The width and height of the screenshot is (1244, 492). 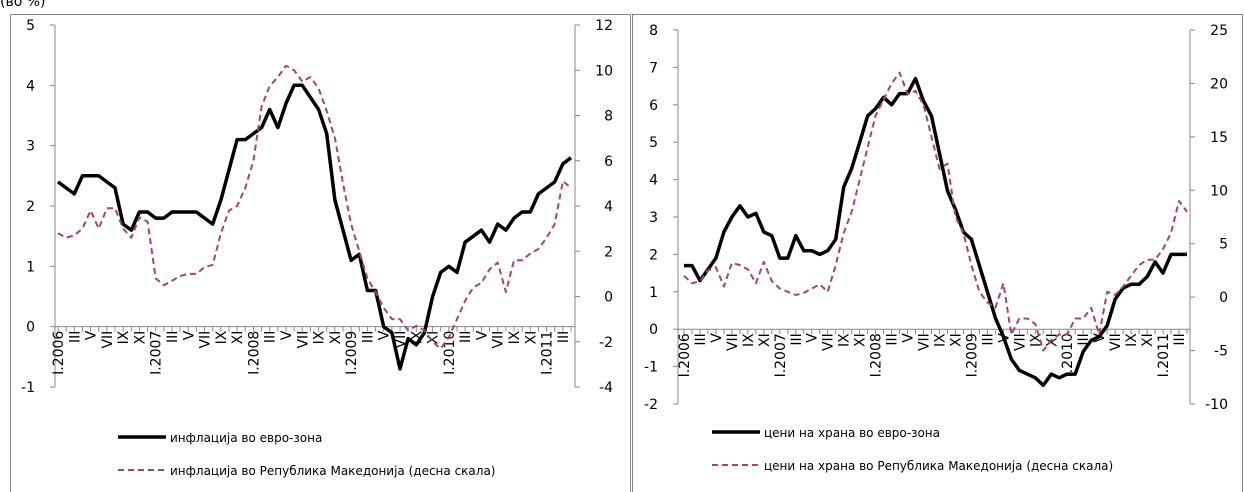 I want to click on unit-label: (во %), so click(x=23, y=5).